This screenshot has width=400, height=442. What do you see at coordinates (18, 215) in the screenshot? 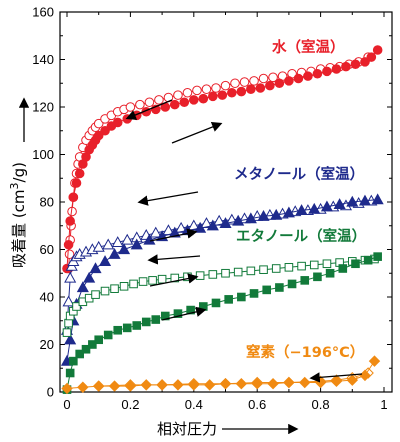
I see `y-axis-title: 吸着量 (cm3/g)` at bounding box center [18, 215].